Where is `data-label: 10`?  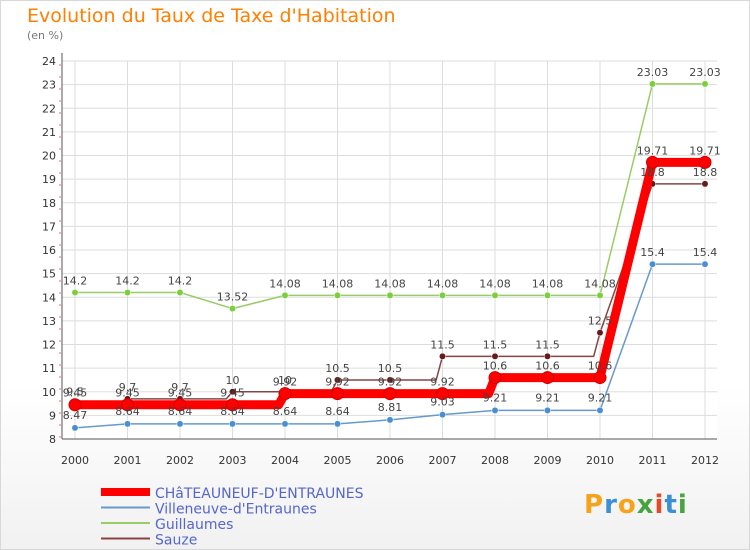
data-label: 10 is located at coordinates (285, 380).